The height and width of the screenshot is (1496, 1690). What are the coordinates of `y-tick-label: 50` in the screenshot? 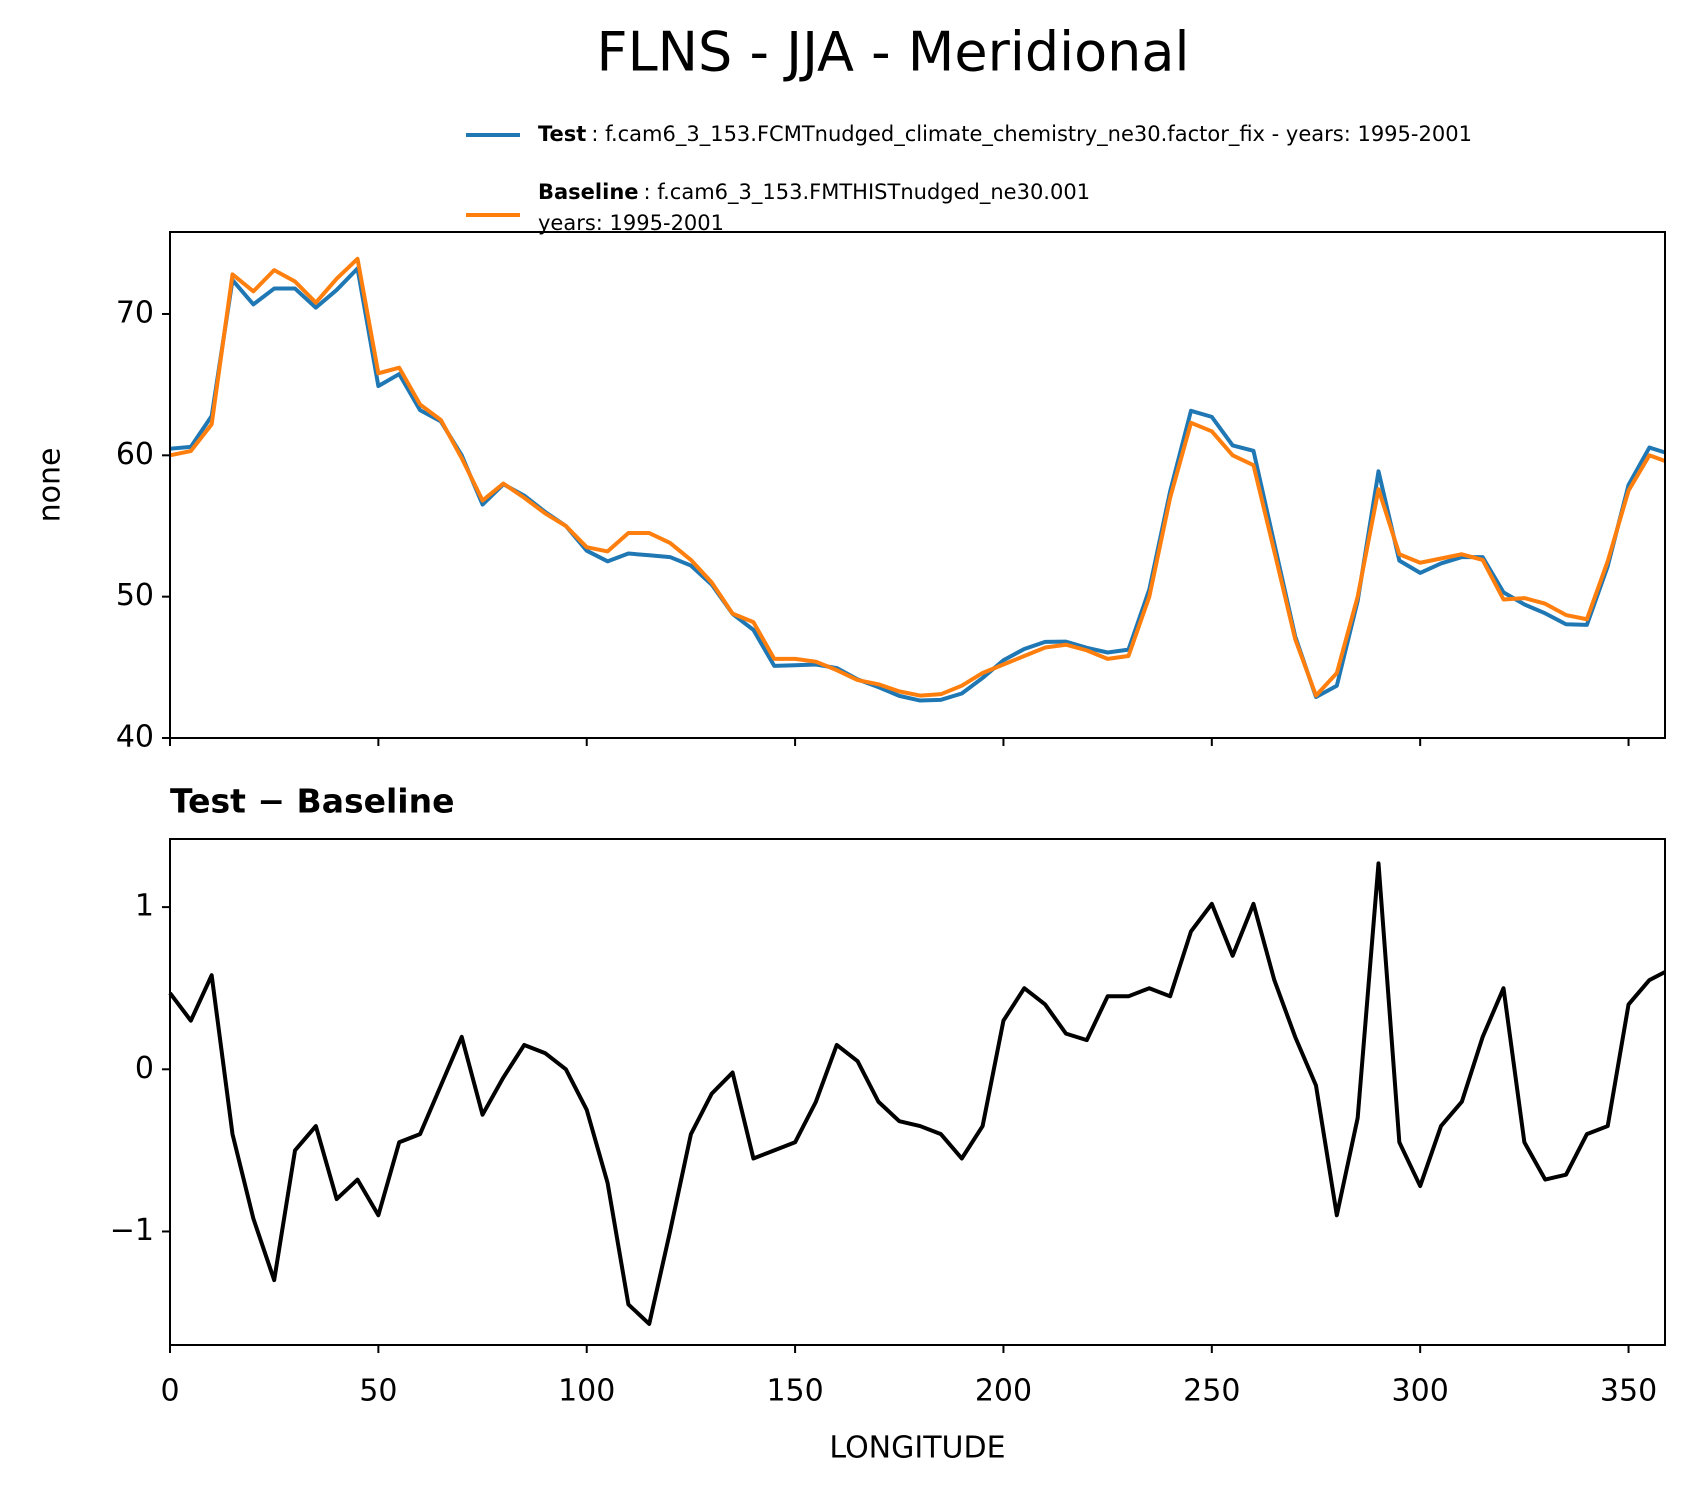 It's located at (135, 595).